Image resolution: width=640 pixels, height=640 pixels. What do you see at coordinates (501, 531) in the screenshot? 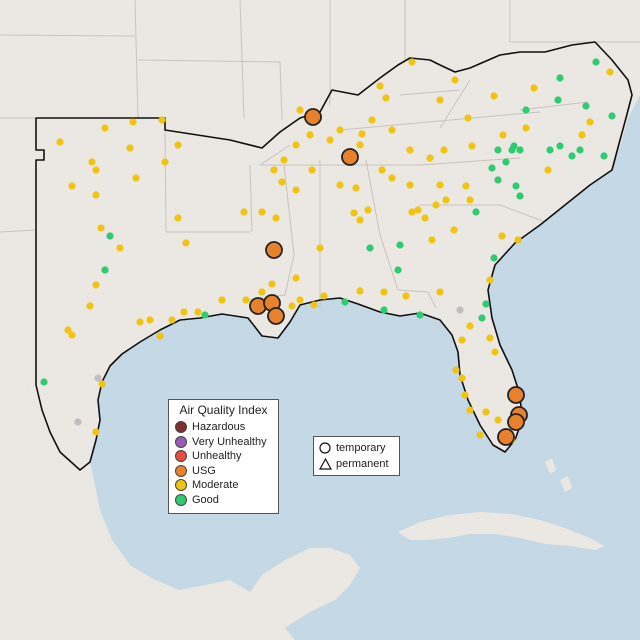
I see `cuba-land` at bounding box center [501, 531].